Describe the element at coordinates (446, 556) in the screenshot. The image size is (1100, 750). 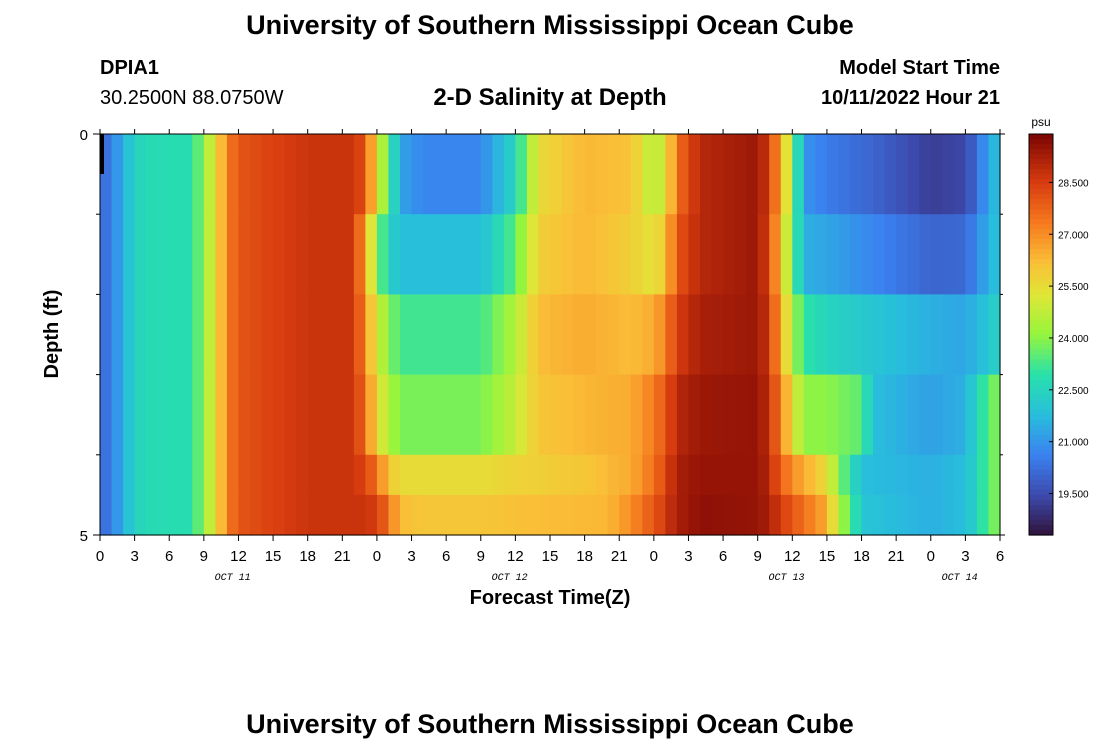
I see `x-tick-label: 6` at that location.